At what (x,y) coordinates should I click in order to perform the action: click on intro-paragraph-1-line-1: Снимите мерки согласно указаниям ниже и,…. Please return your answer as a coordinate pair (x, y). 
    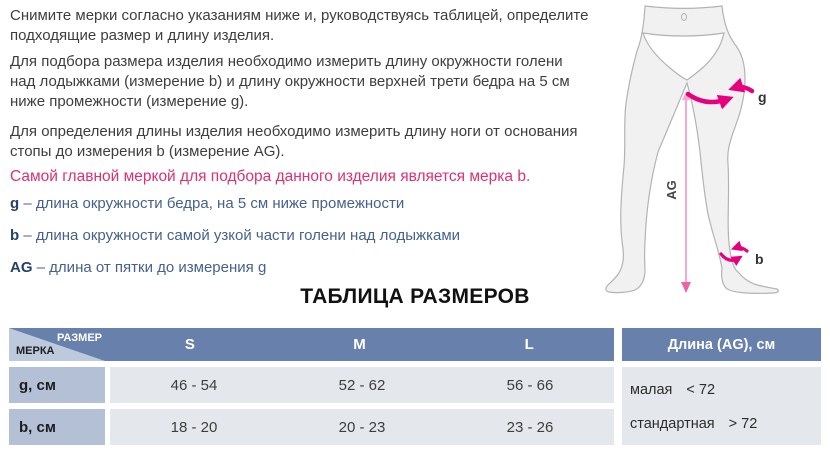
    Looking at the image, I should click on (299, 15).